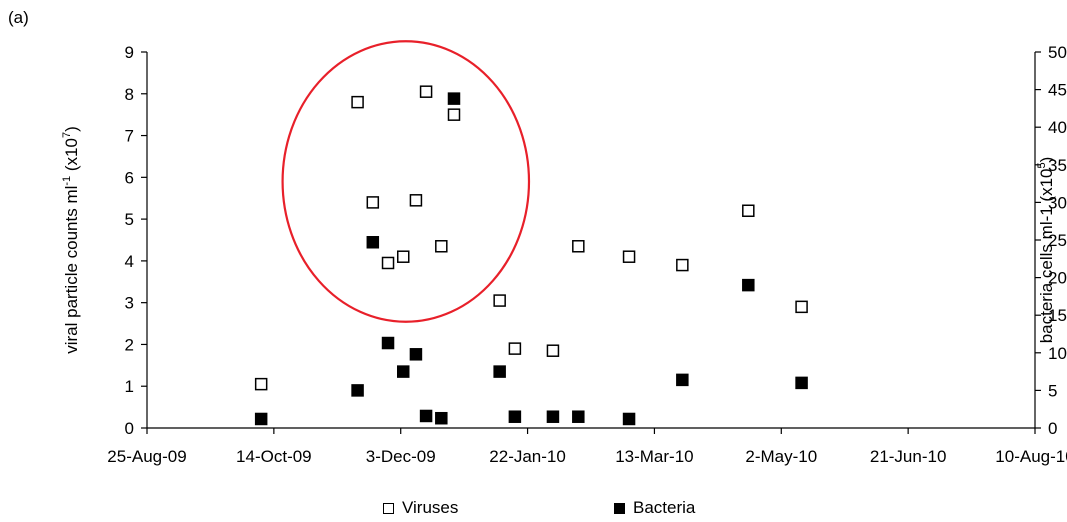  What do you see at coordinates (781, 456) in the screenshot?
I see `x-tick-label: 2-May-10` at bounding box center [781, 456].